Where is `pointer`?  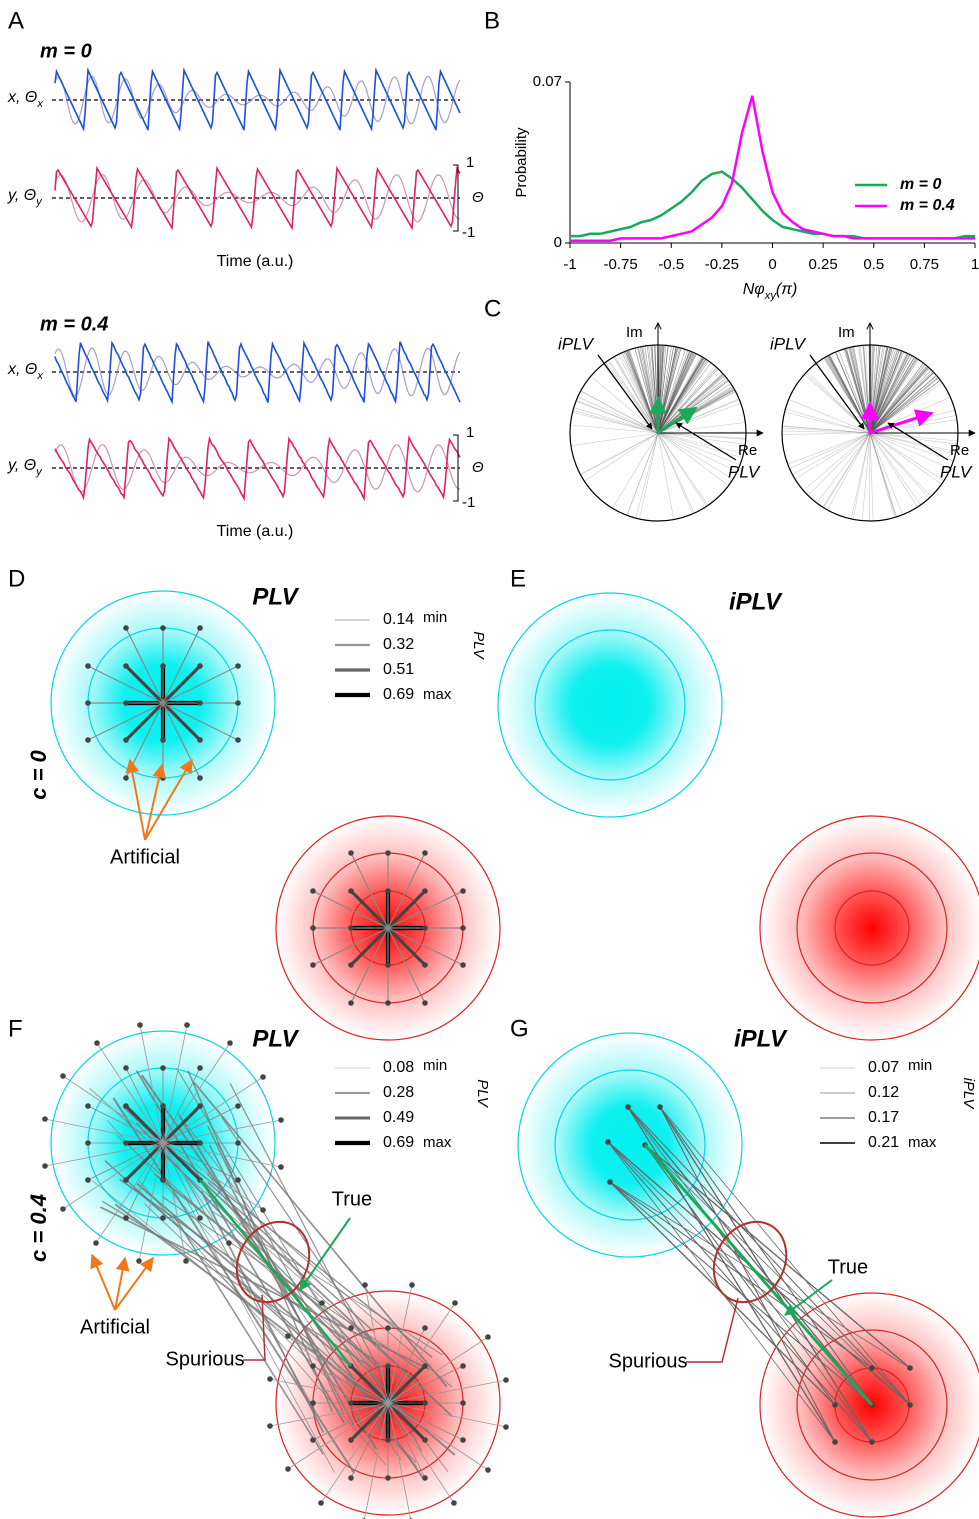
pointer is located at coordinates (706, 441).